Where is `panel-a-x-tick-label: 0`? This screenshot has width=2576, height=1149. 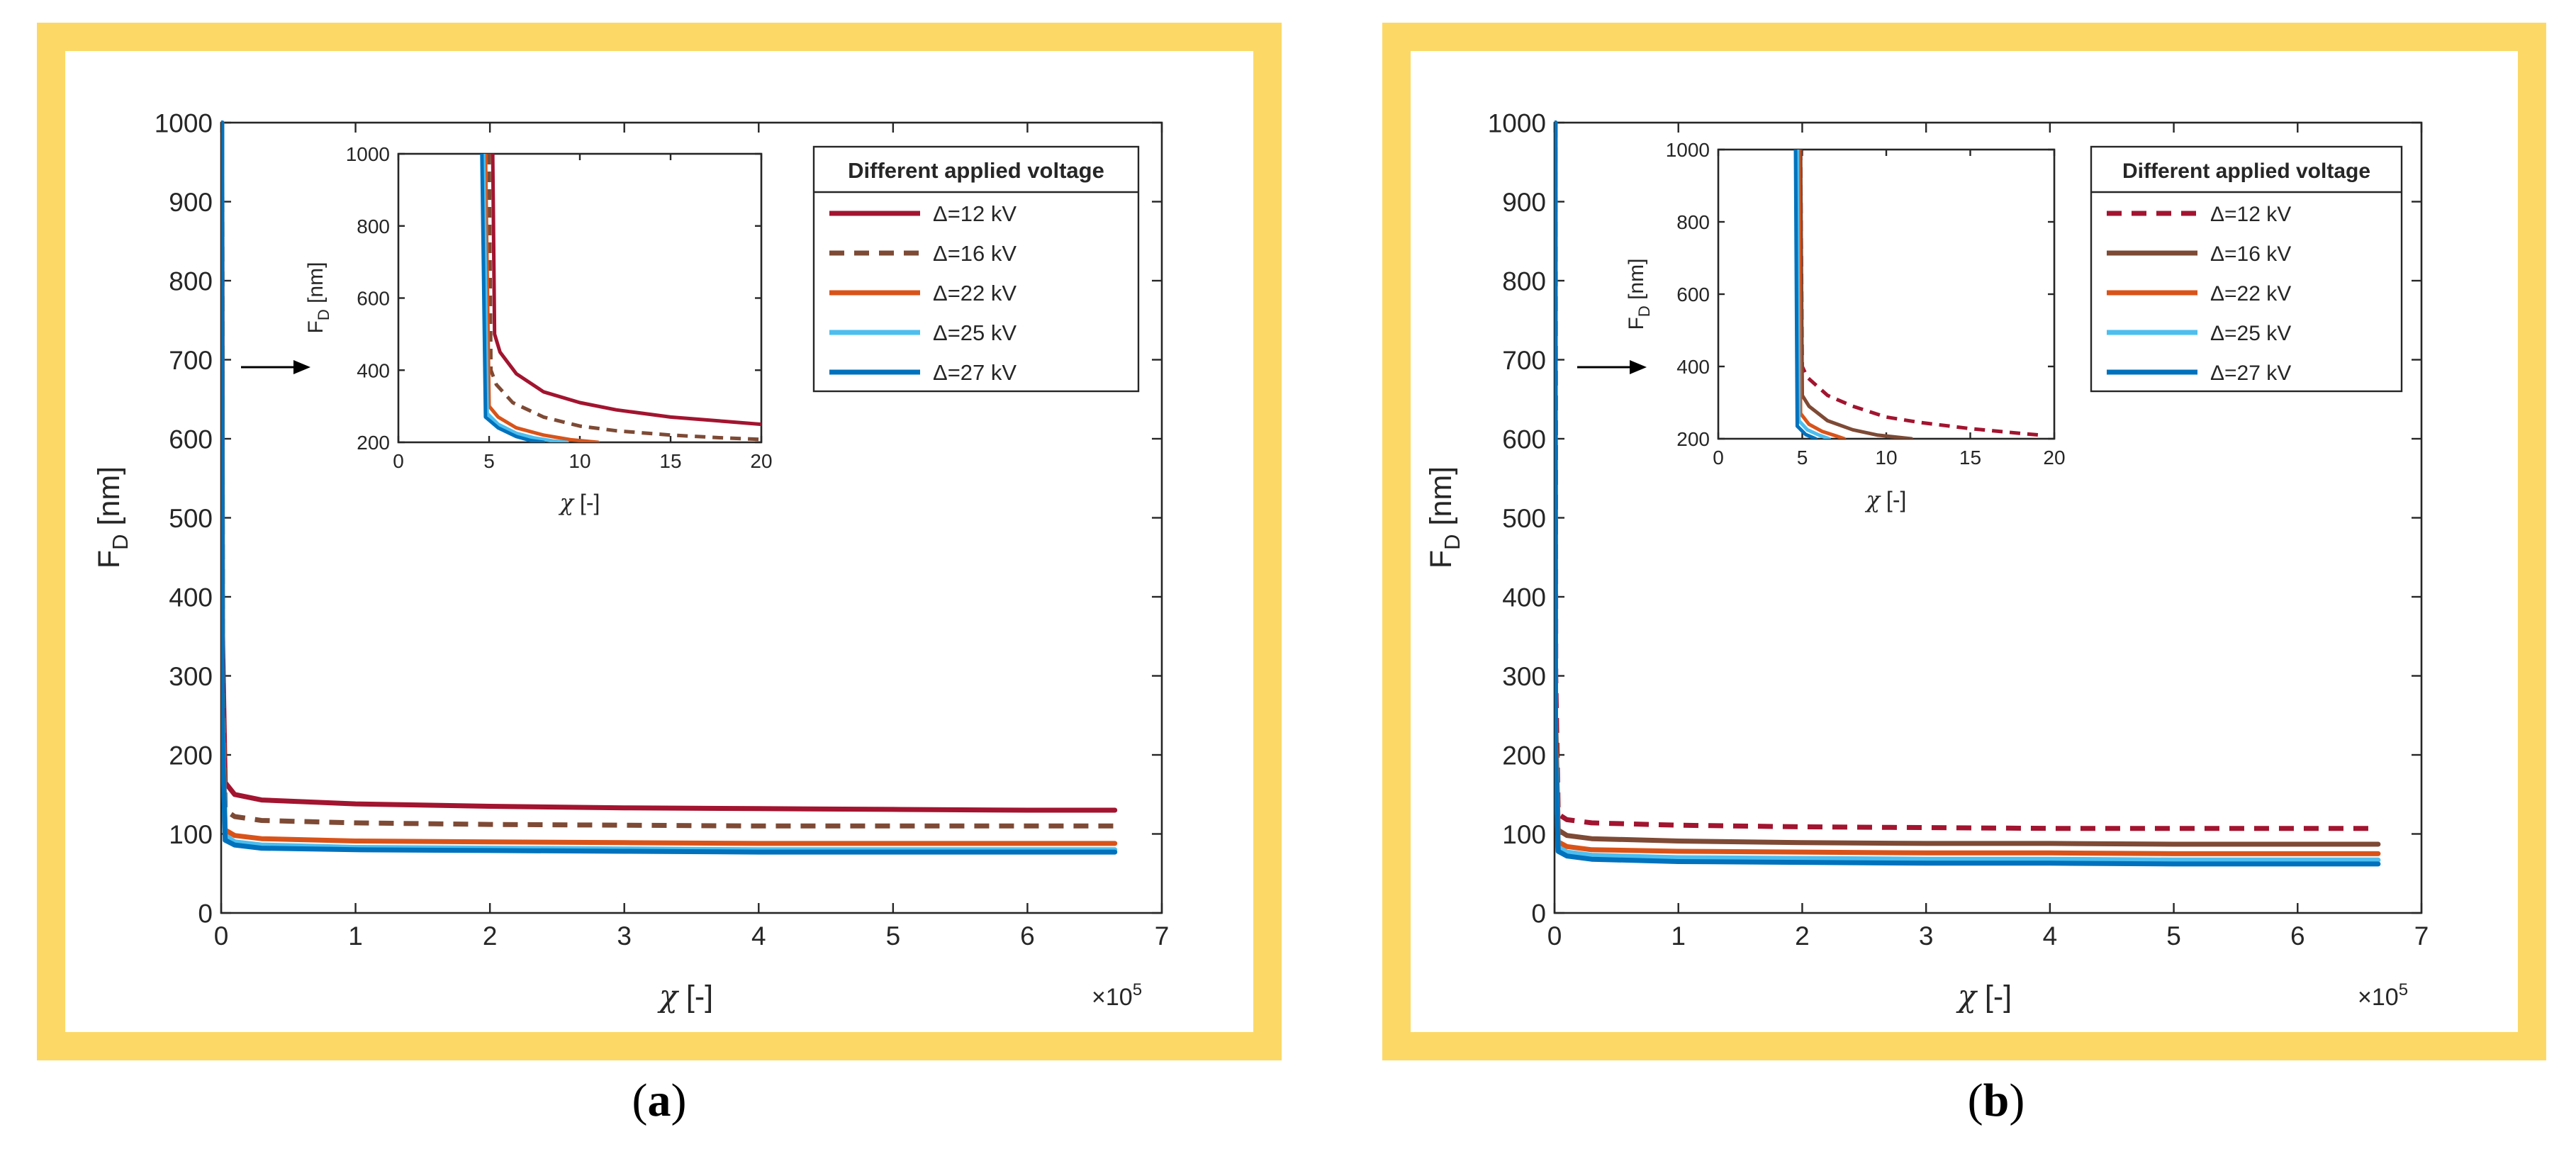 panel-a-x-tick-label: 0 is located at coordinates (222, 936).